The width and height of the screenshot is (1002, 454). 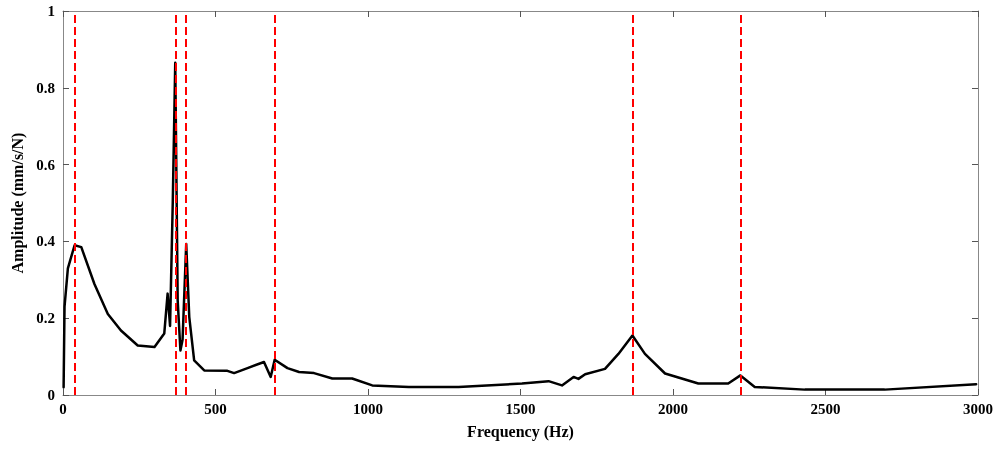 What do you see at coordinates (45, 318) in the screenshot?
I see `y-tick-label: 0.2` at bounding box center [45, 318].